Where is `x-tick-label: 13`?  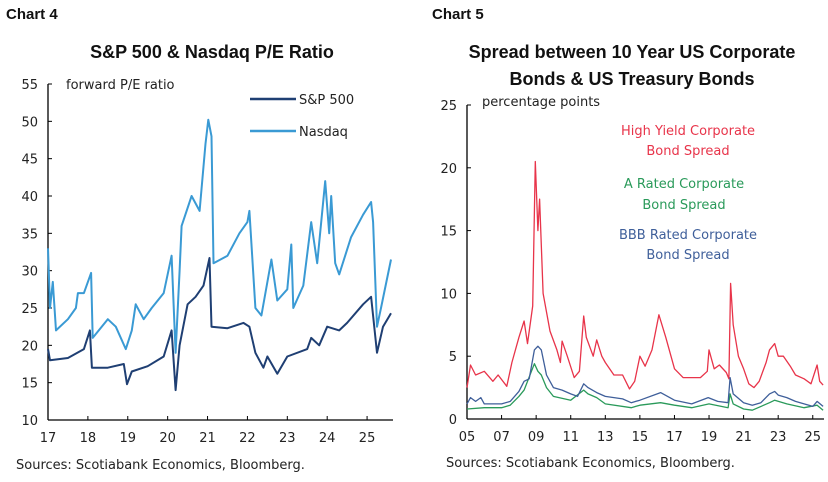
x-tick-label: 13 is located at coordinates (605, 437).